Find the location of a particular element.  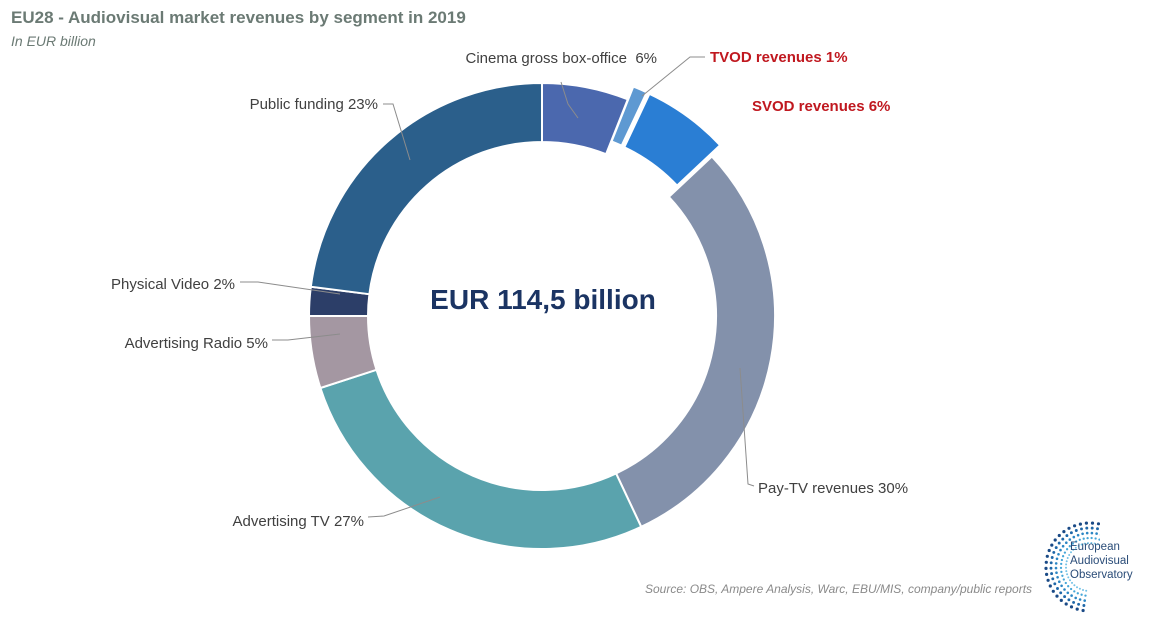

logo-line-2: Audiovisual is located at coordinates (1101, 561).